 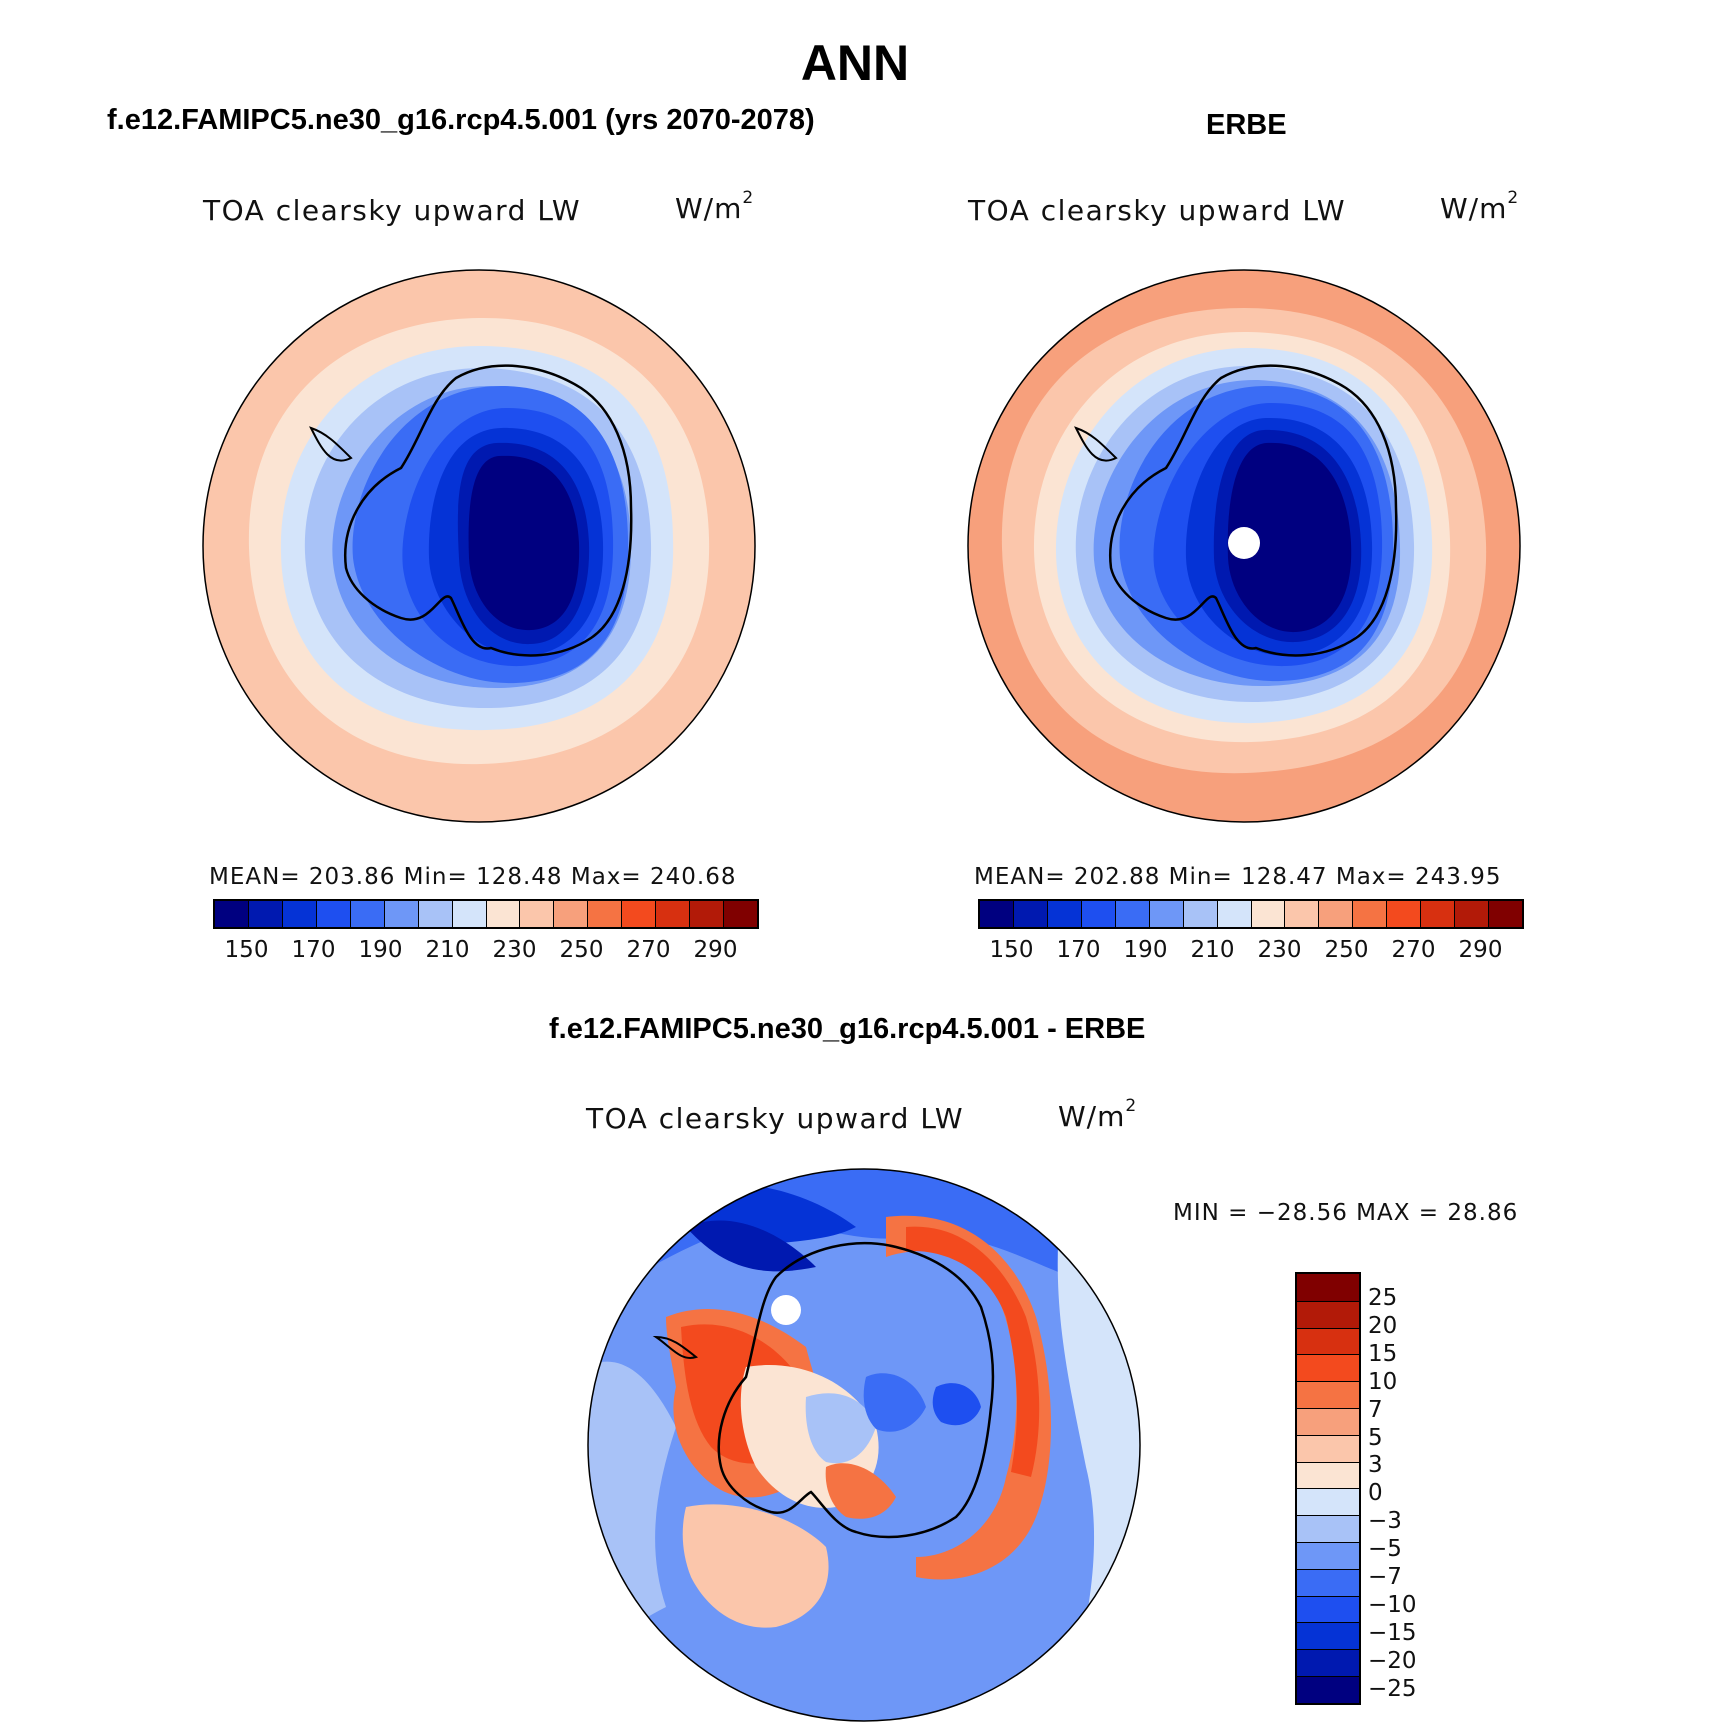 I want to click on panel-model-colorbar, so click(x=486, y=914).